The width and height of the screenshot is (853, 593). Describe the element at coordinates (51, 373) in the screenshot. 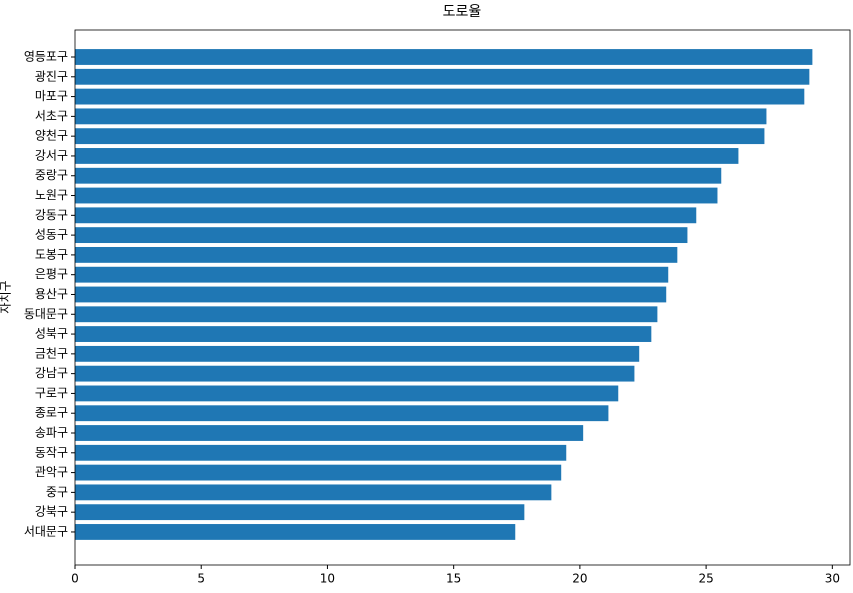

I see `y-tick-label: 강남구` at that location.